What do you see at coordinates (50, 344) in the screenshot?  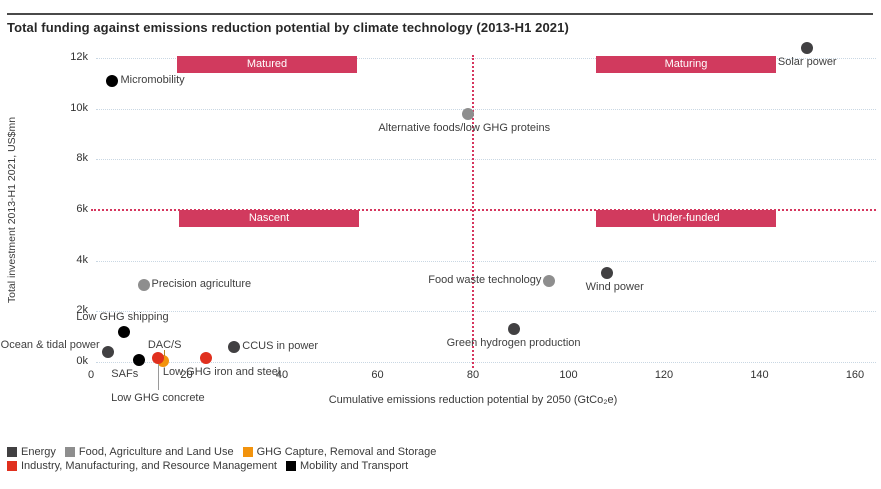 I see `data-point-label: Ocean & tidal power` at bounding box center [50, 344].